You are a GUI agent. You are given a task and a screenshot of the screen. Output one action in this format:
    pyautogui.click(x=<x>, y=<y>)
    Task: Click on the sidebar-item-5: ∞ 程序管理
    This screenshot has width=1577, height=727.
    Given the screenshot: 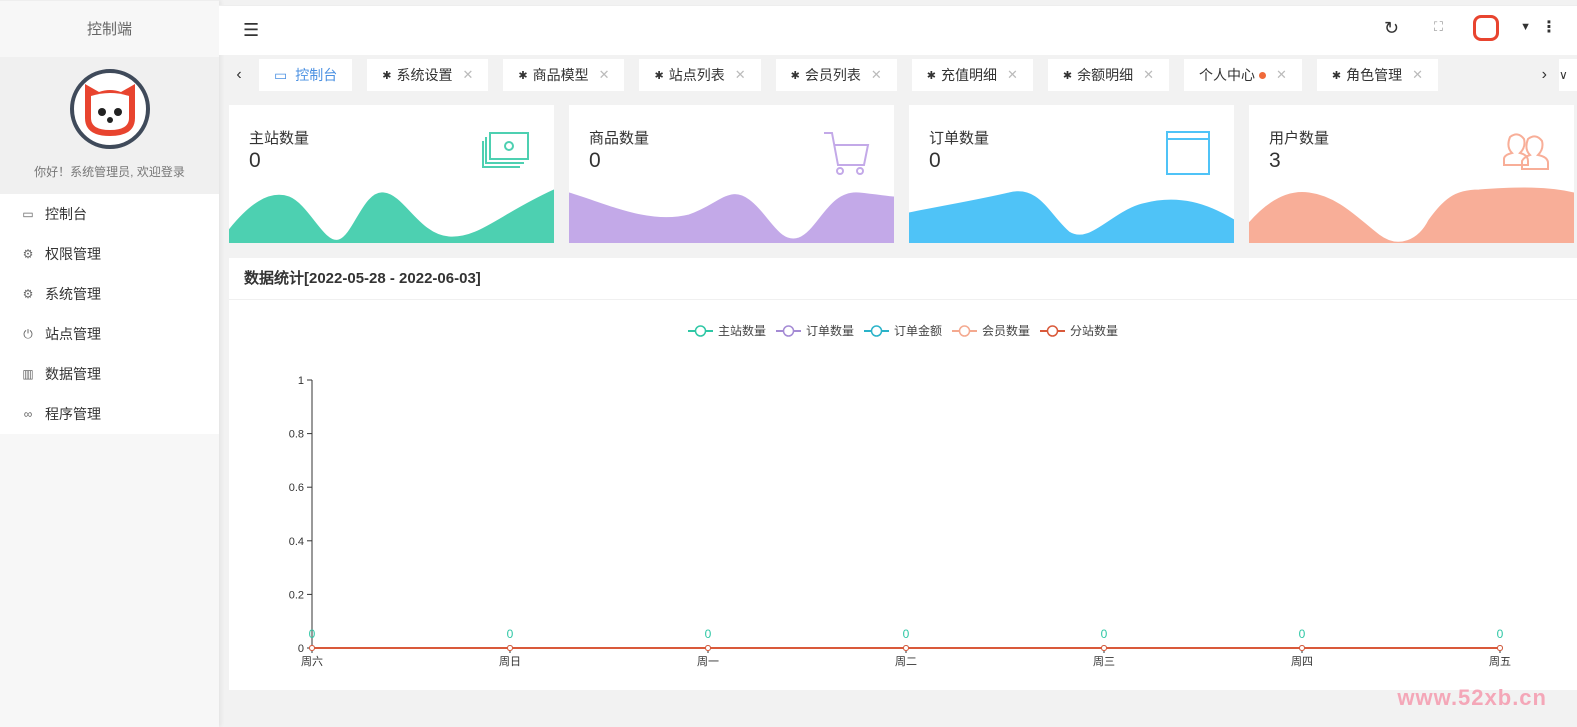 What is the action you would take?
    pyautogui.click(x=109, y=414)
    